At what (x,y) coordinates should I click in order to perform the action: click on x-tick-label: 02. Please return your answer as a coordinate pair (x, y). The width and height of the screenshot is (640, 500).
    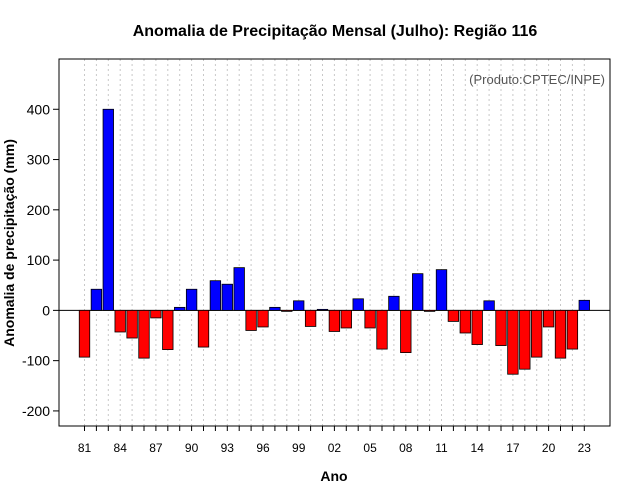
    Looking at the image, I should click on (335, 448).